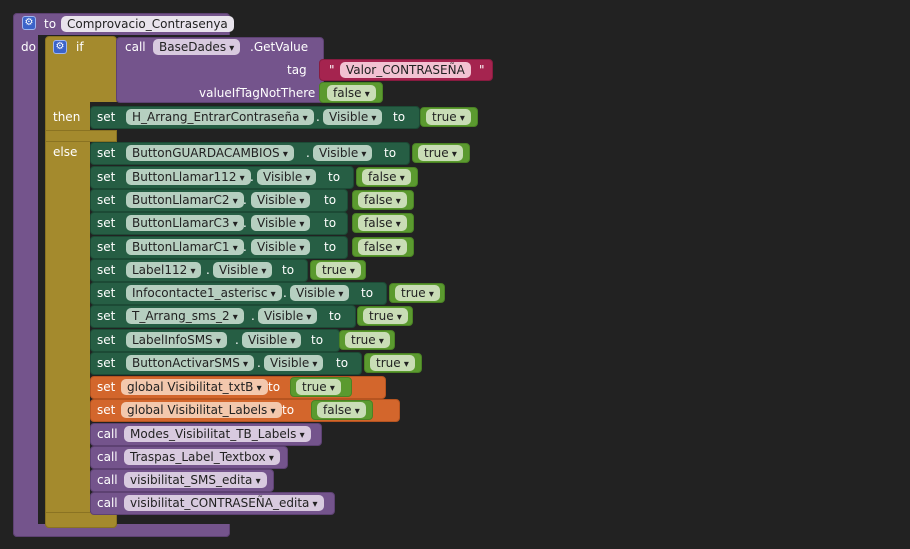 Image resolution: width=910 pixels, height=549 pixels. Describe the element at coordinates (147, 24) in the screenshot. I see `procedure-name-field: Comprovacio_Contrasenya` at that location.